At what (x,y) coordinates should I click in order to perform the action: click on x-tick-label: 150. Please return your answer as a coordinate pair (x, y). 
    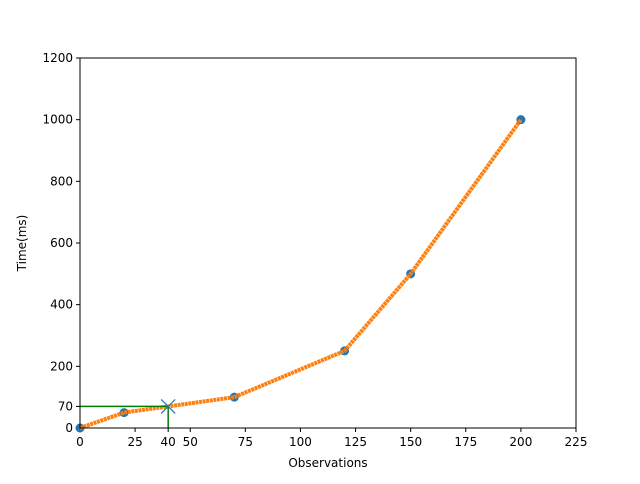
    Looking at the image, I should click on (410, 442).